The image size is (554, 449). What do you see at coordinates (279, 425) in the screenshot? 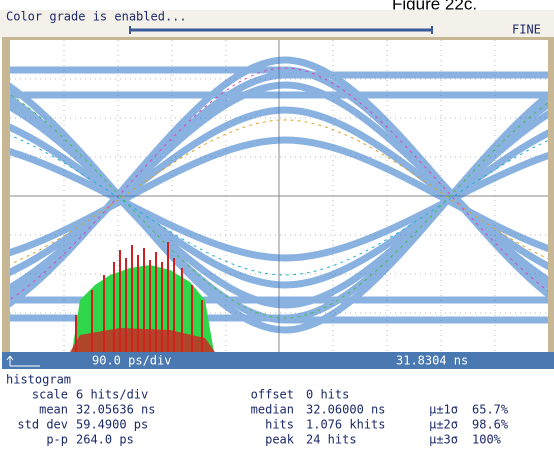
I see `stat-label: hits` at bounding box center [279, 425].